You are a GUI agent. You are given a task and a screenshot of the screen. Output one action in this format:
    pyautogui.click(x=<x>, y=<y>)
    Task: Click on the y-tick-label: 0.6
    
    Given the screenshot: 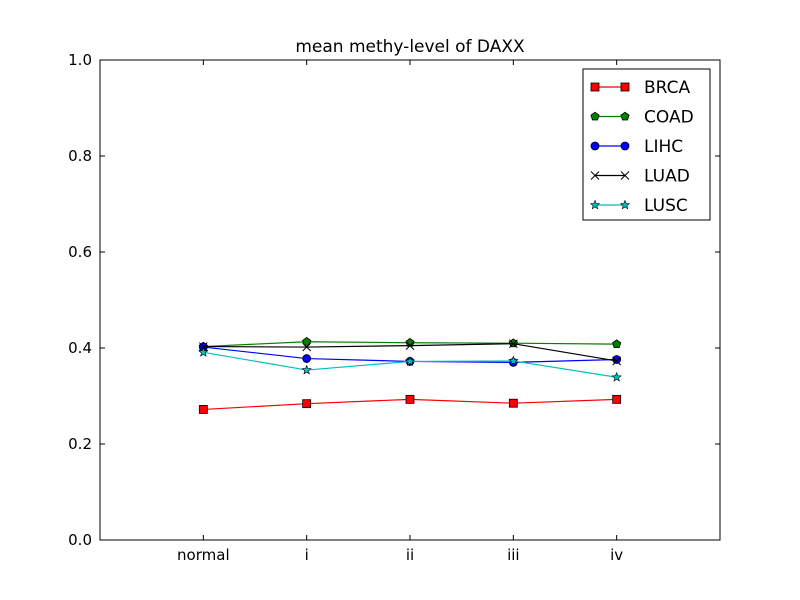 What is the action you would take?
    pyautogui.click(x=80, y=252)
    